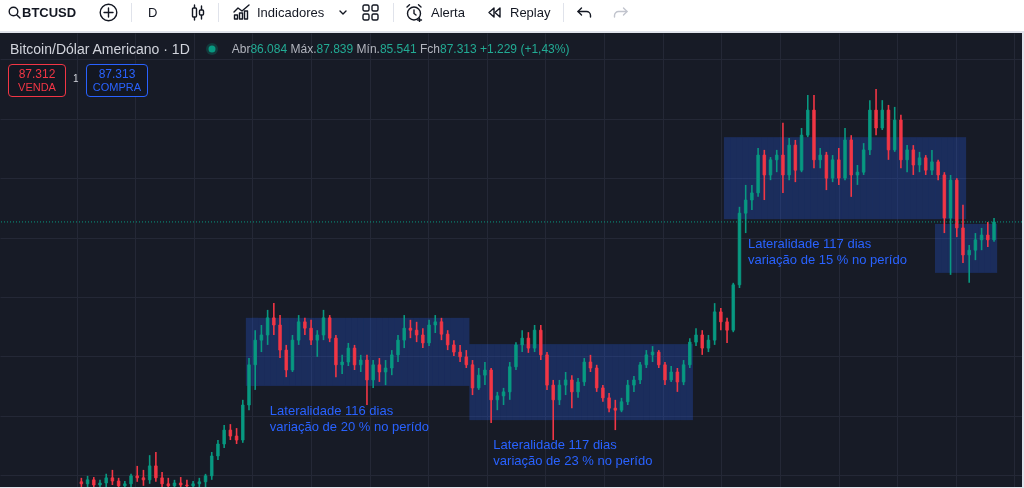 The height and width of the screenshot is (488, 1024). What do you see at coordinates (291, 13) in the screenshot?
I see `text: Indicadores` at bounding box center [291, 13].